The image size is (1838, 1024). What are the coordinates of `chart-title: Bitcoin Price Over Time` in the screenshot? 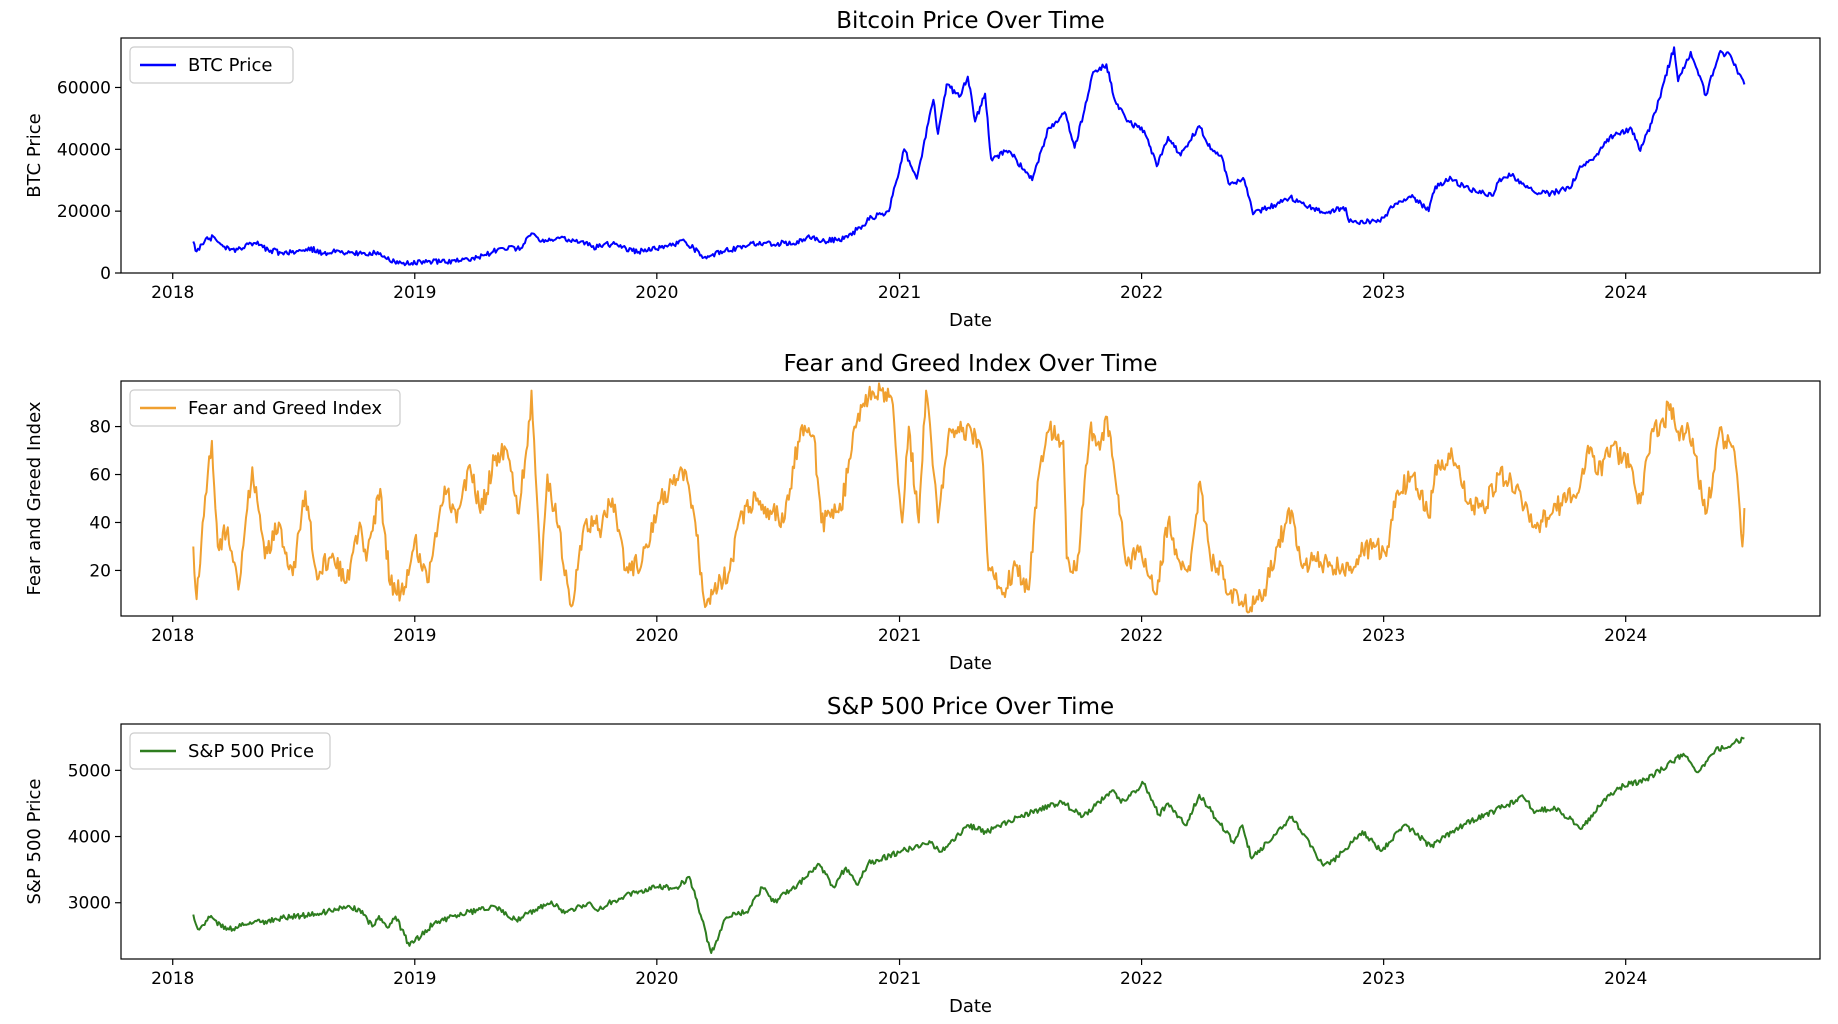 It's located at (970, 21).